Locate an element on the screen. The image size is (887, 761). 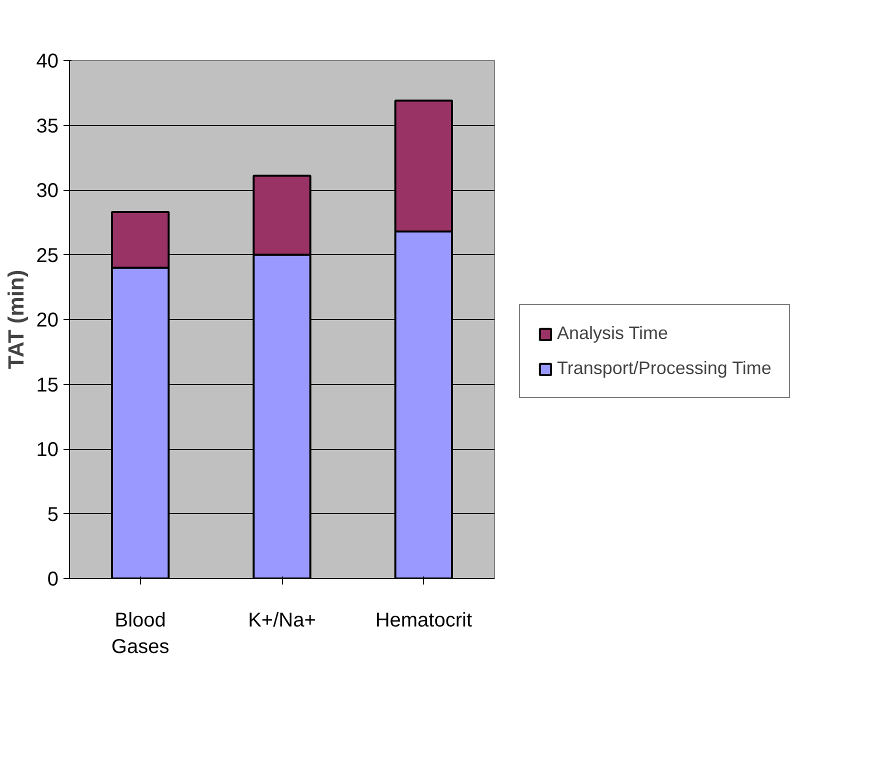
y-tick-label: 5 is located at coordinates (52, 515).